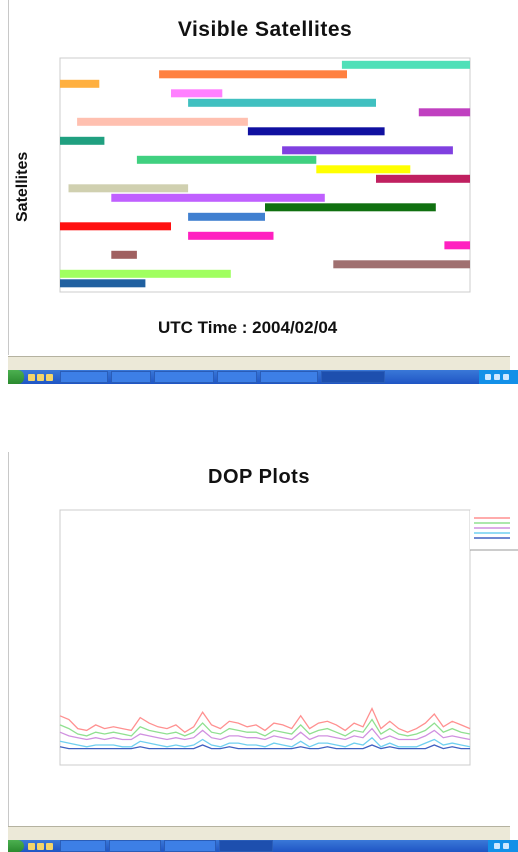 The image size is (518, 852). I want to click on legend-box, so click(494, 530).